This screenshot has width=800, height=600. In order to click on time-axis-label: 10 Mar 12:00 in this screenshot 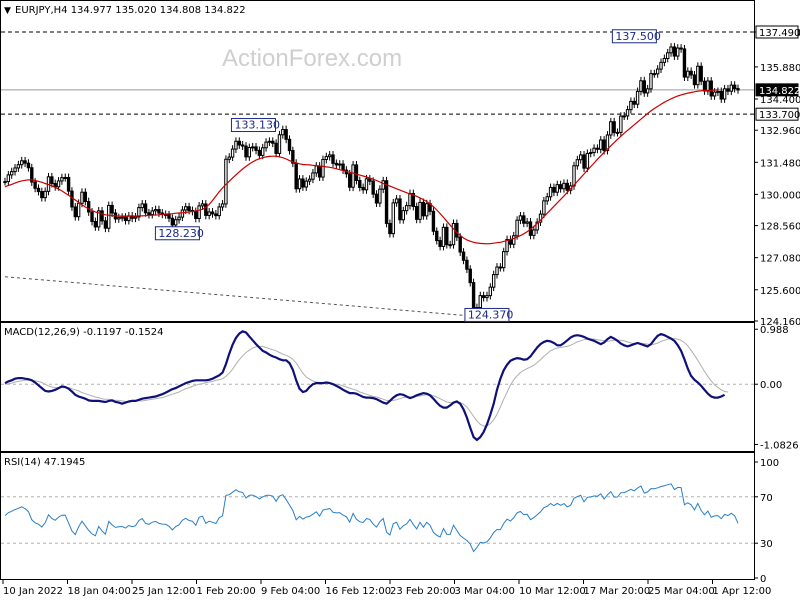, I will do `click(552, 591)`.